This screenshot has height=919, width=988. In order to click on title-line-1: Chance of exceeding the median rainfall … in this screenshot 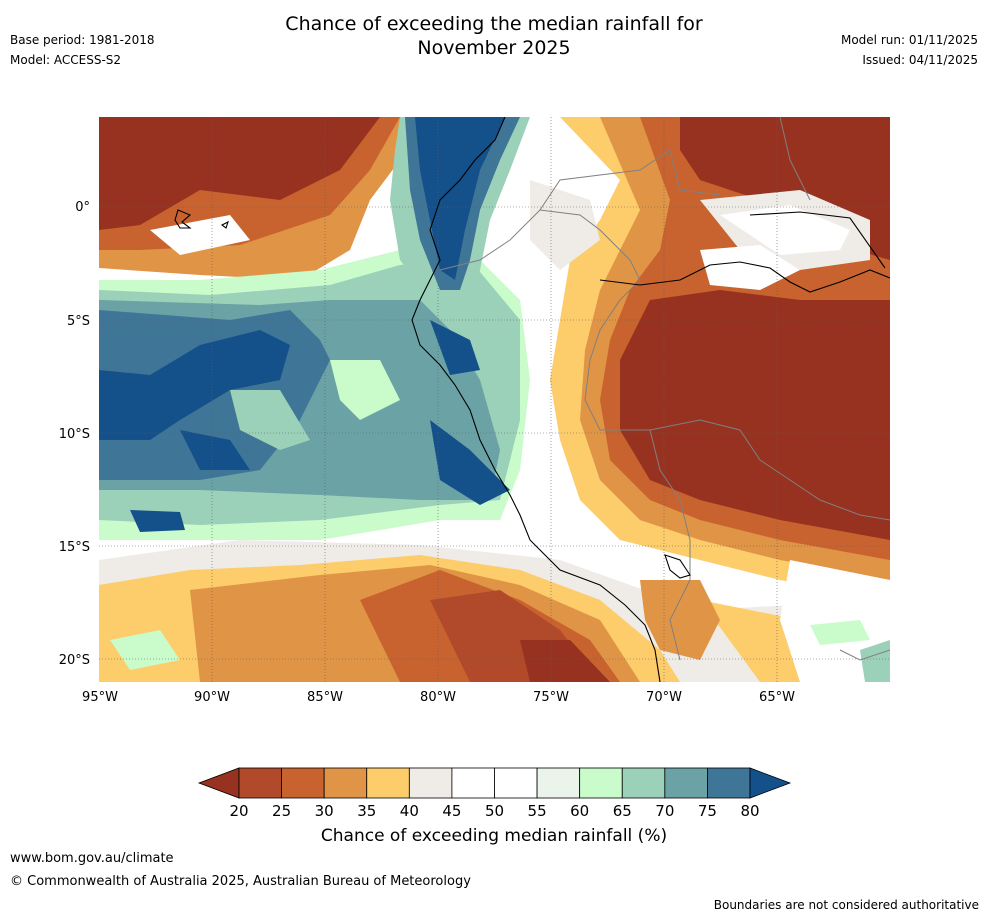, I will do `click(494, 24)`.